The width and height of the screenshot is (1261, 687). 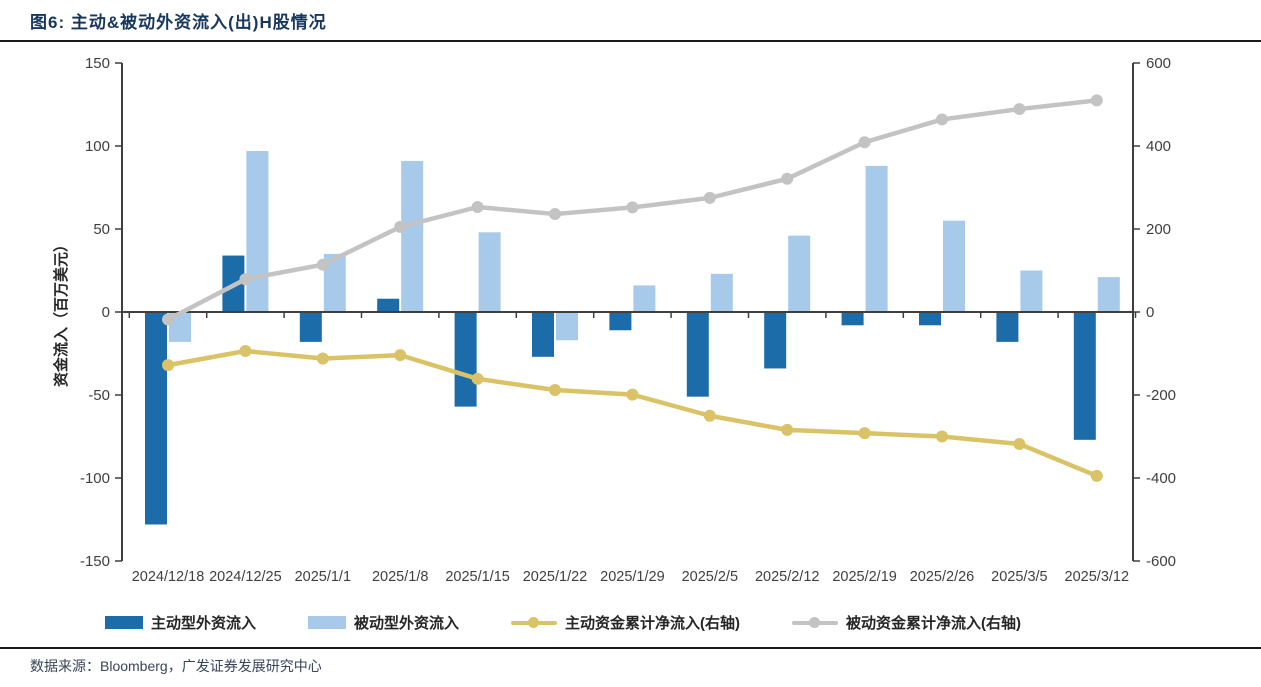 What do you see at coordinates (407, 623) in the screenshot?
I see `legend-label: 被动型外资流入` at bounding box center [407, 623].